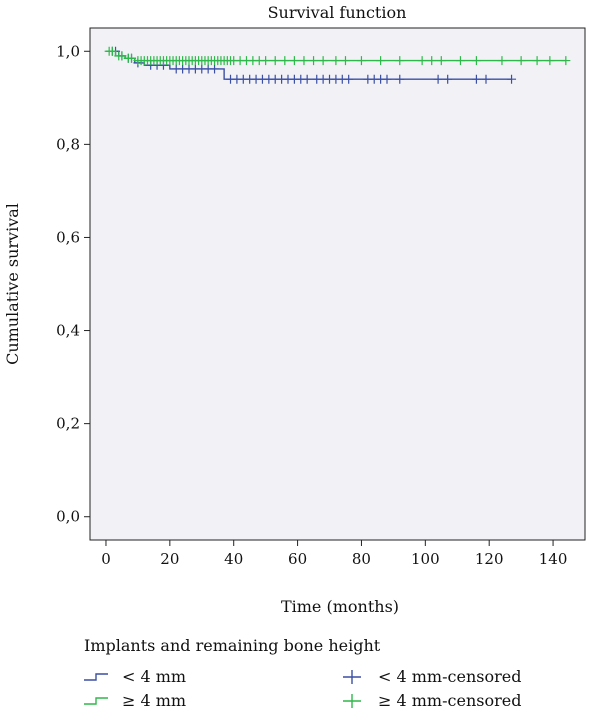 This screenshot has width=600, height=719. I want to click on x-tick-label: 80, so click(361, 559).